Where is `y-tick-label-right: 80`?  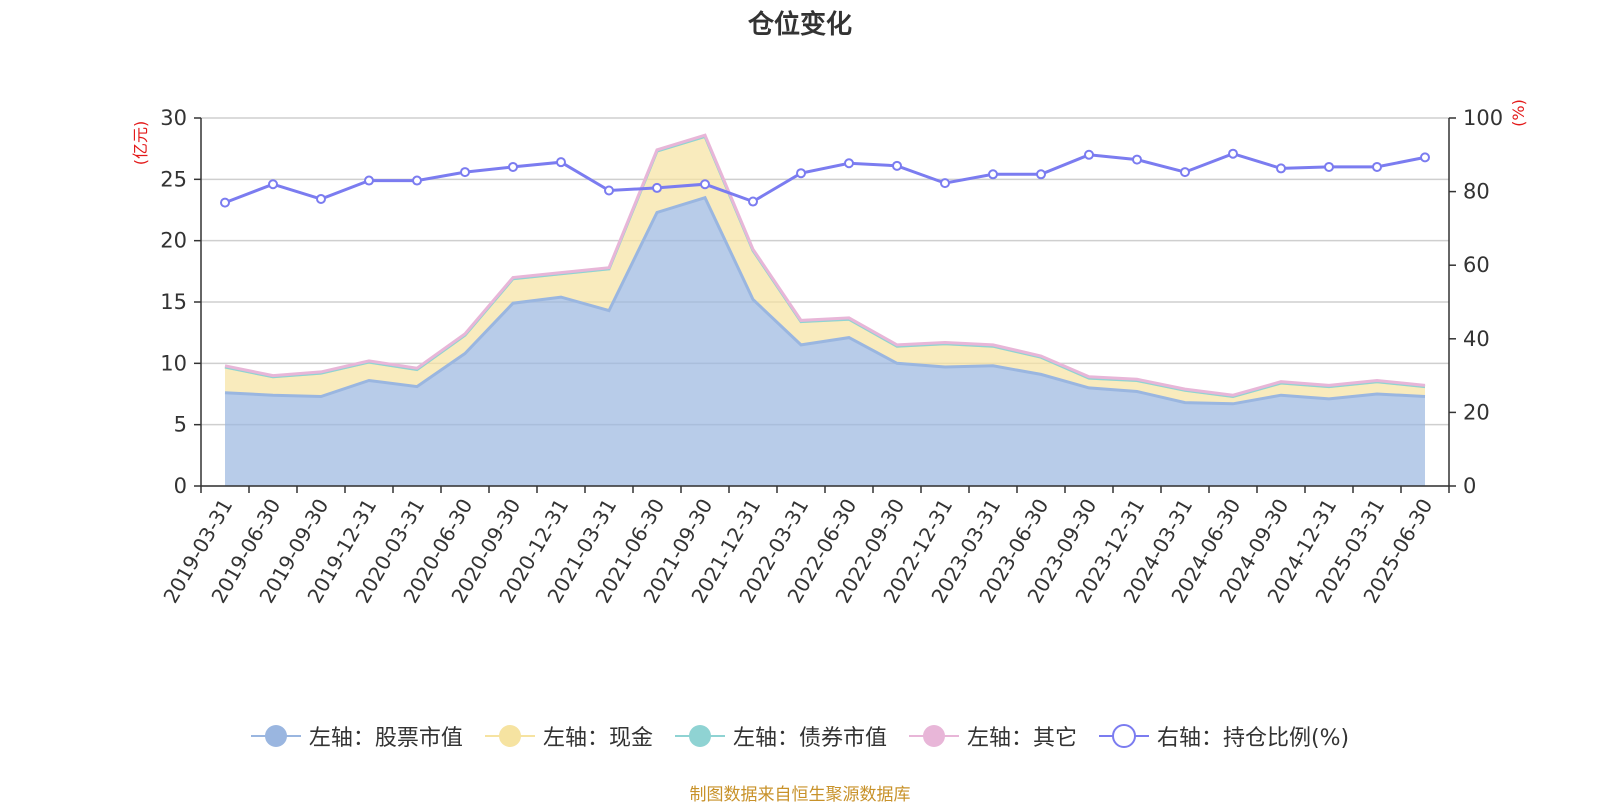 y-tick-label-right: 80 is located at coordinates (1476, 192).